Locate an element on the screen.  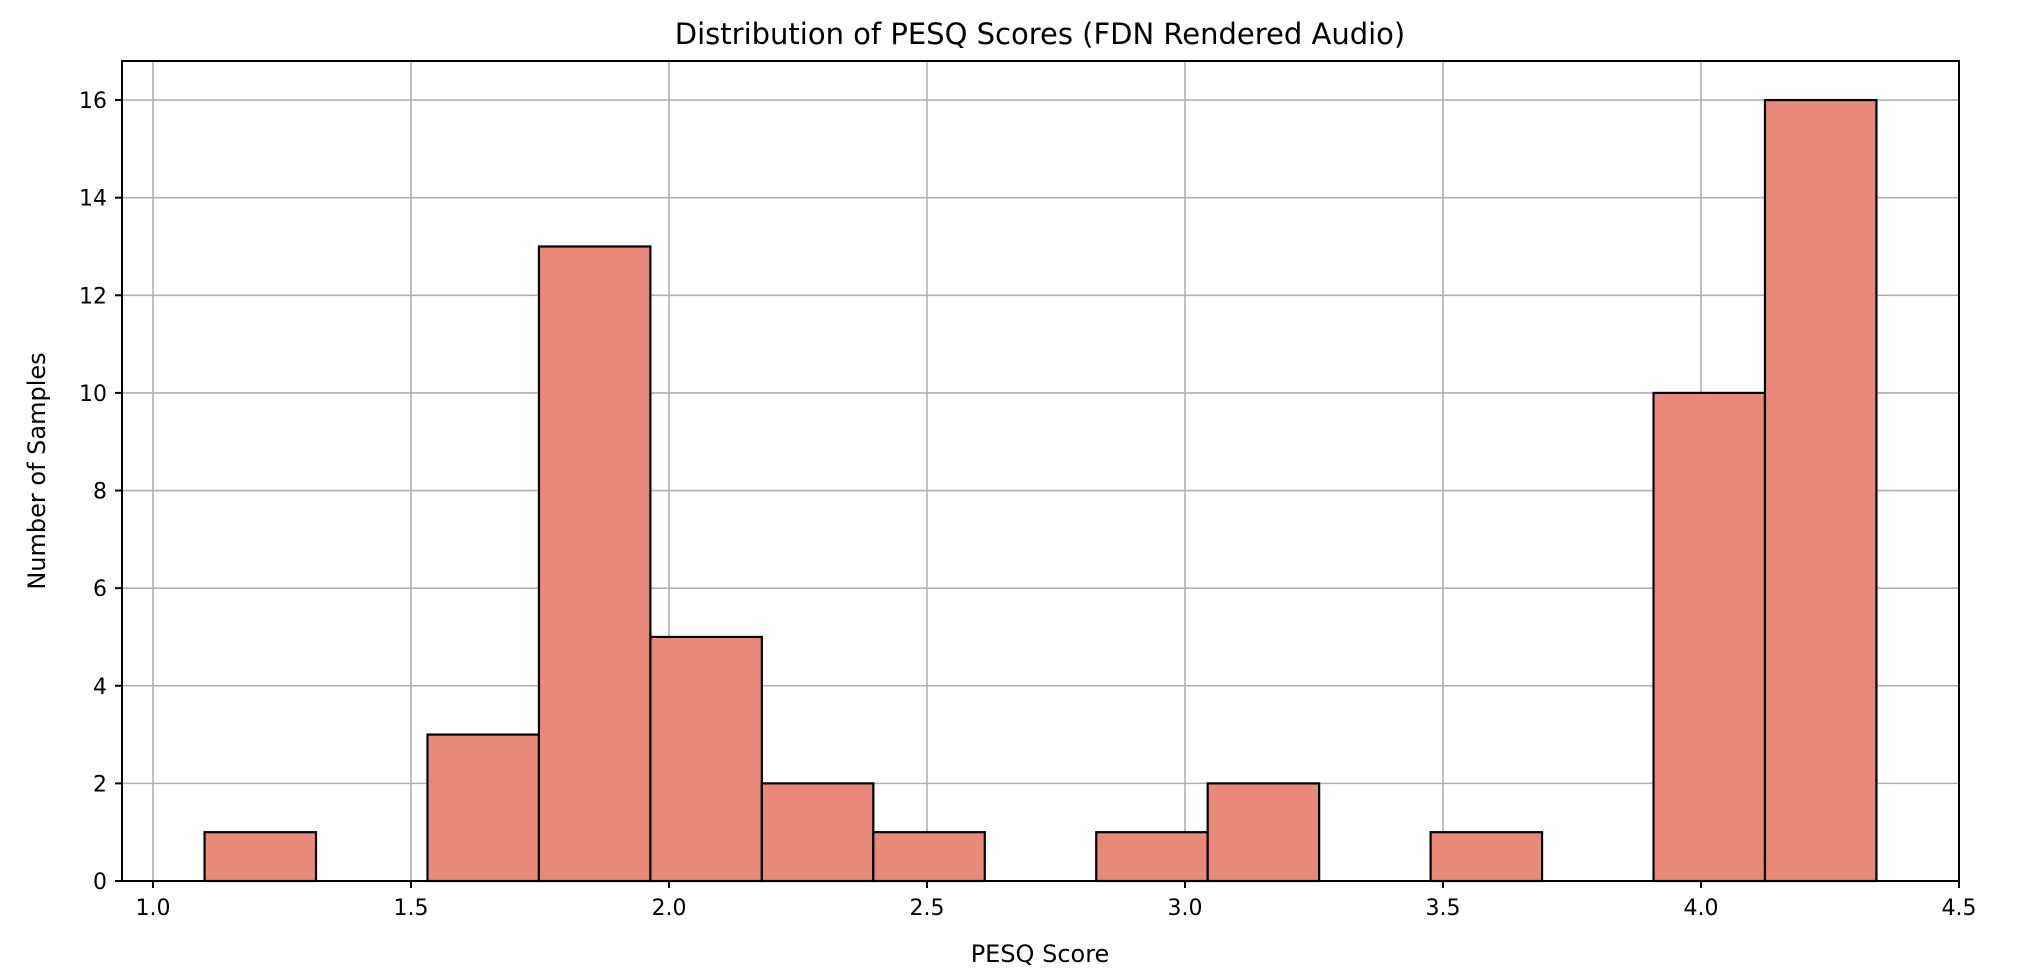
y-tick-label: 8 is located at coordinates (100, 492).